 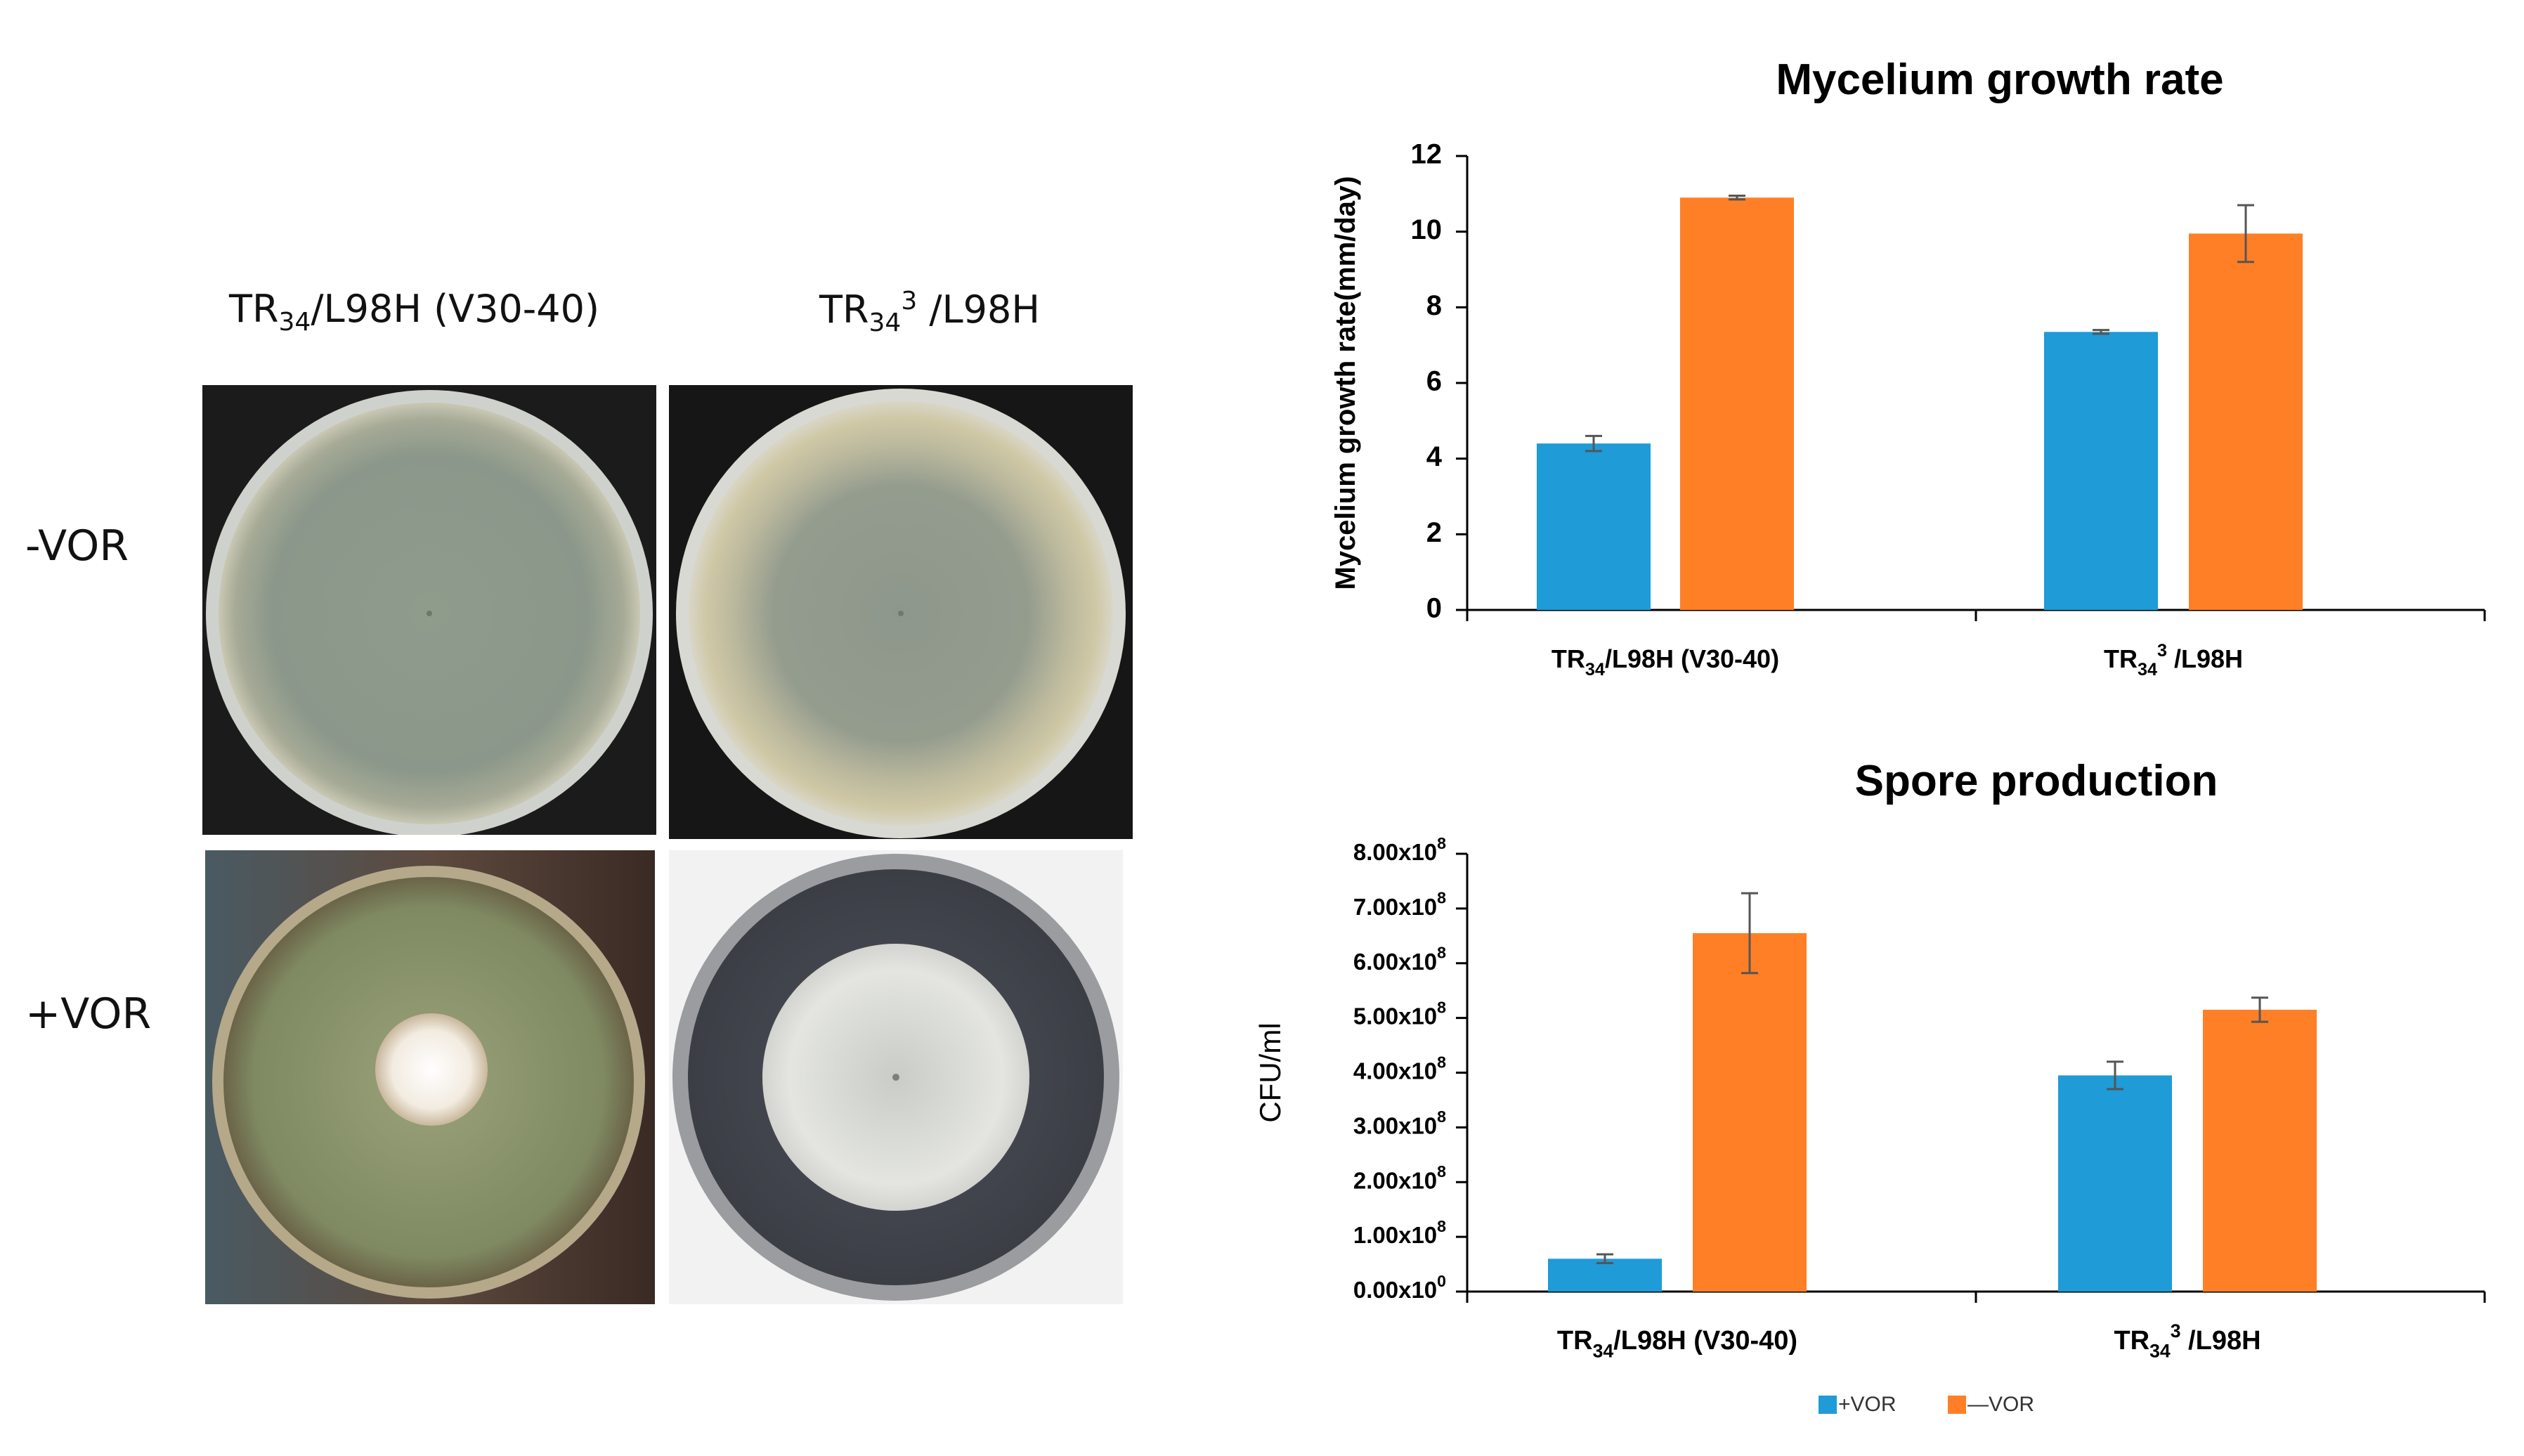 What do you see at coordinates (1399, 1233) in the screenshot?
I see `spore-y-tick-label: 1.00x10⁸` at bounding box center [1399, 1233].